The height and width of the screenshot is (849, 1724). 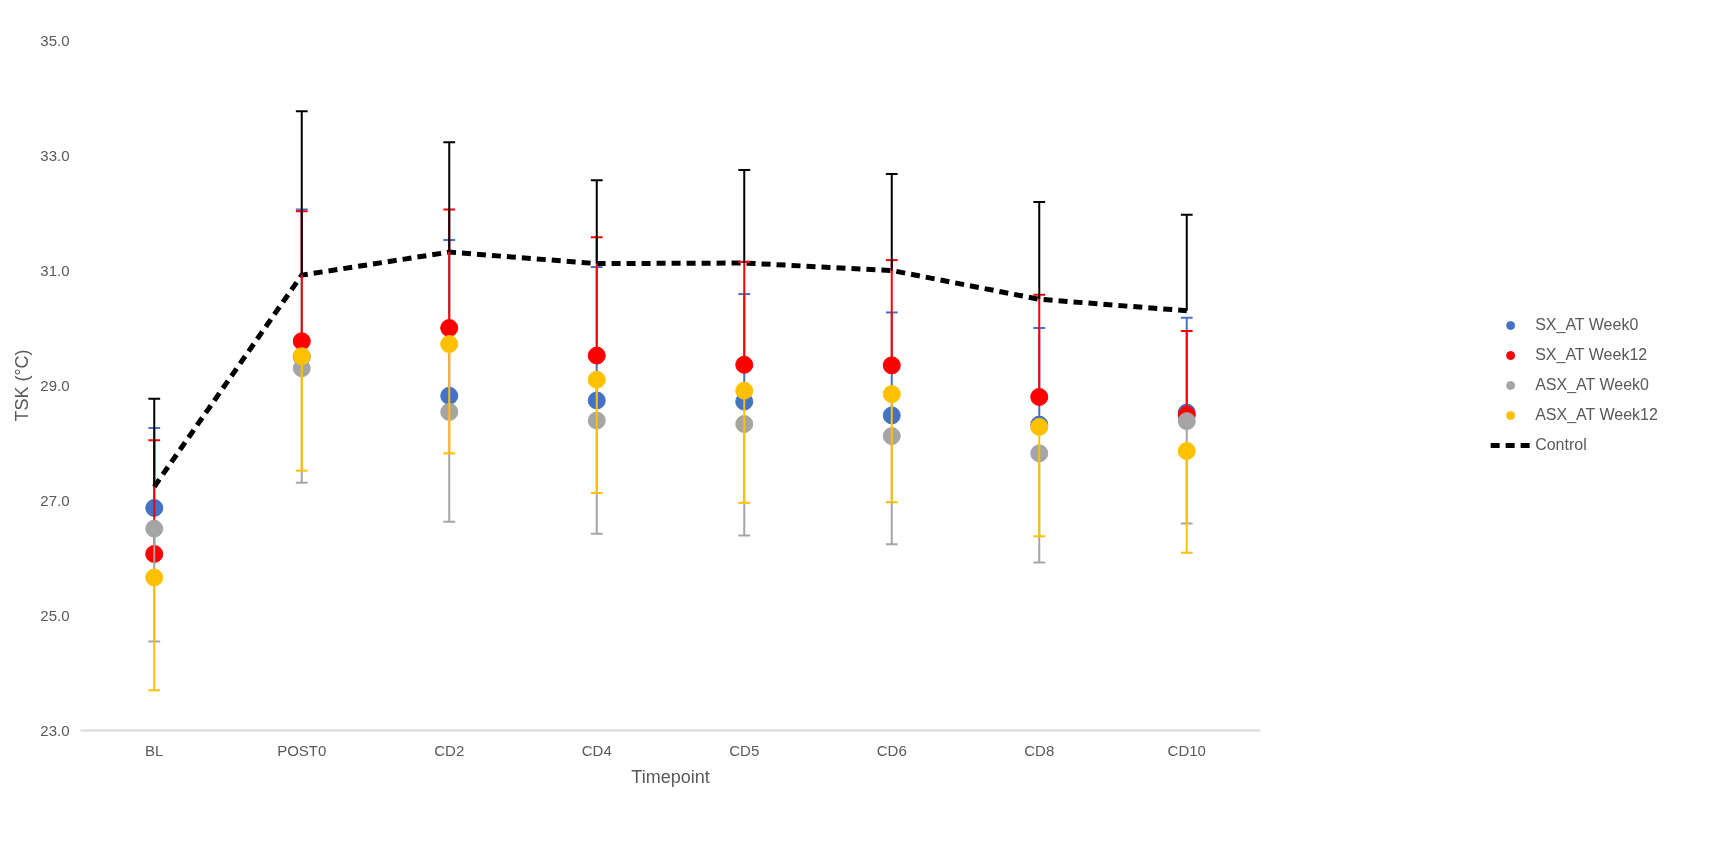 What do you see at coordinates (1561, 445) in the screenshot?
I see `legend-label: Control` at bounding box center [1561, 445].